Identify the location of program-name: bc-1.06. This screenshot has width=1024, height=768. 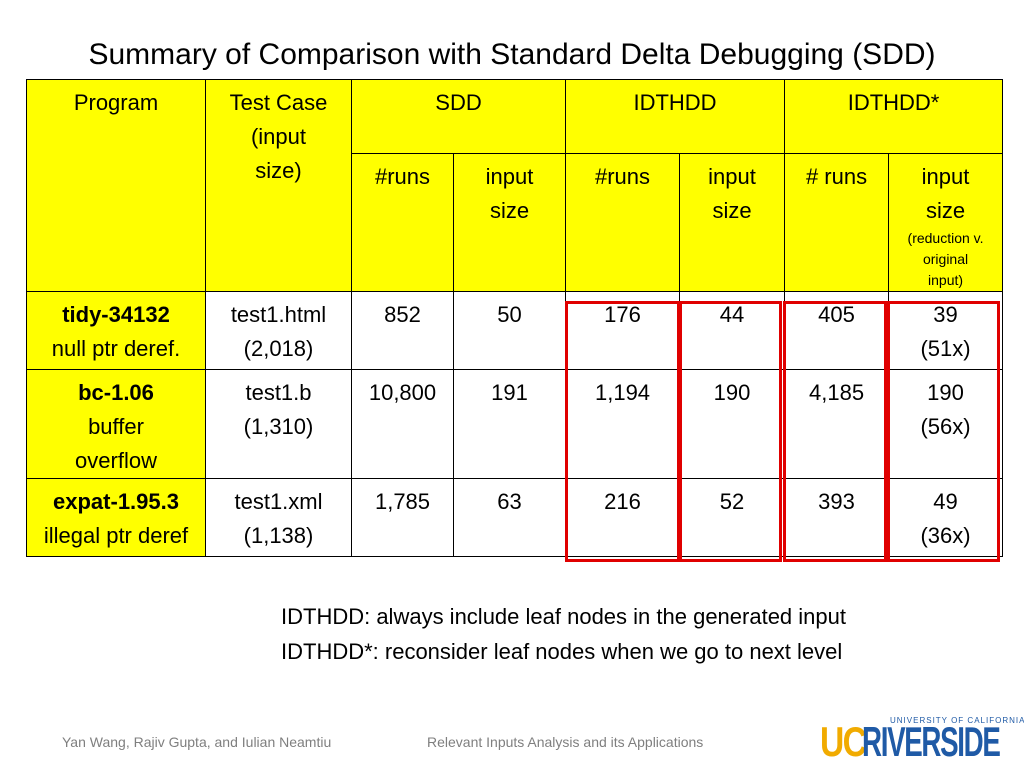
(116, 392).